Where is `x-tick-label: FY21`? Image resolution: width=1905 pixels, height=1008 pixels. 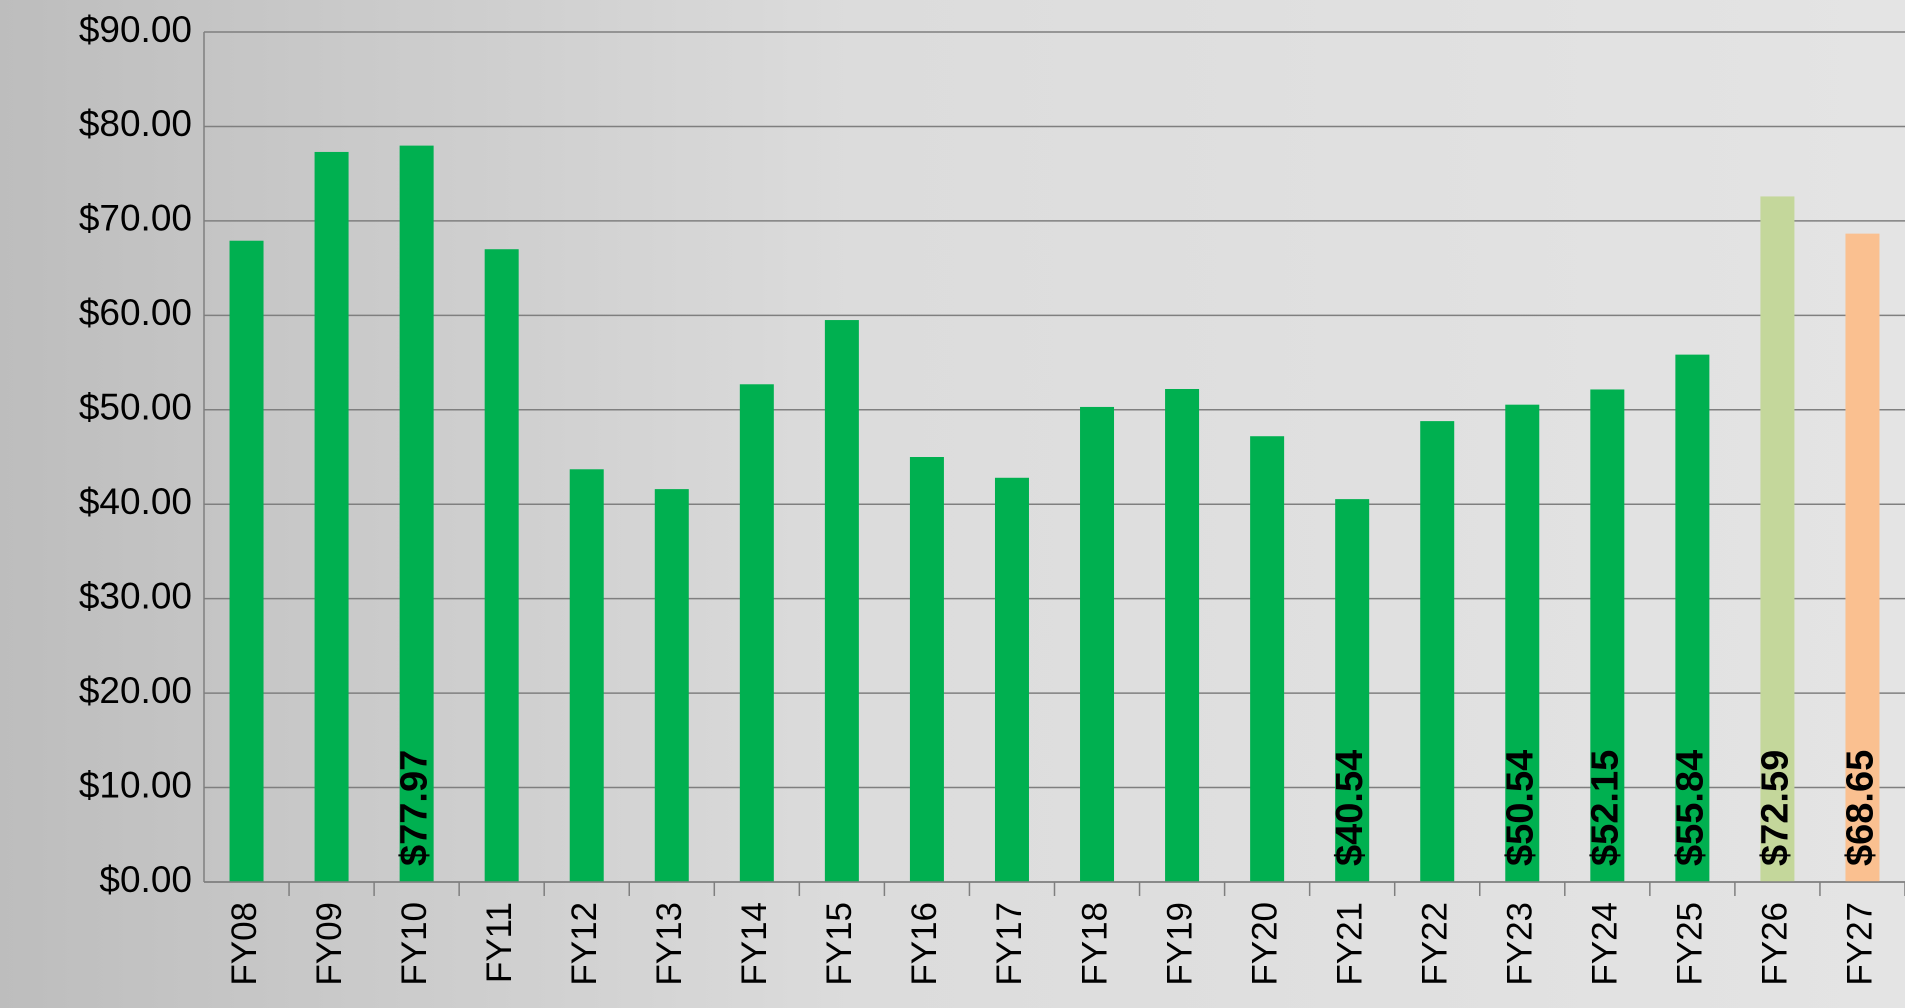
x-tick-label: FY21 is located at coordinates (1349, 944).